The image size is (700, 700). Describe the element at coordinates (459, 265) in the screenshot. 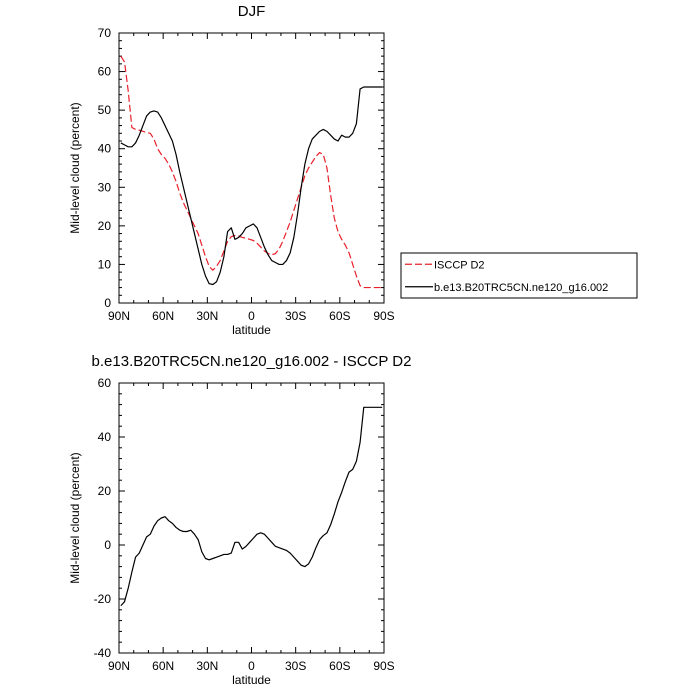

I see `legend-entry-1: ISCCP D2` at that location.